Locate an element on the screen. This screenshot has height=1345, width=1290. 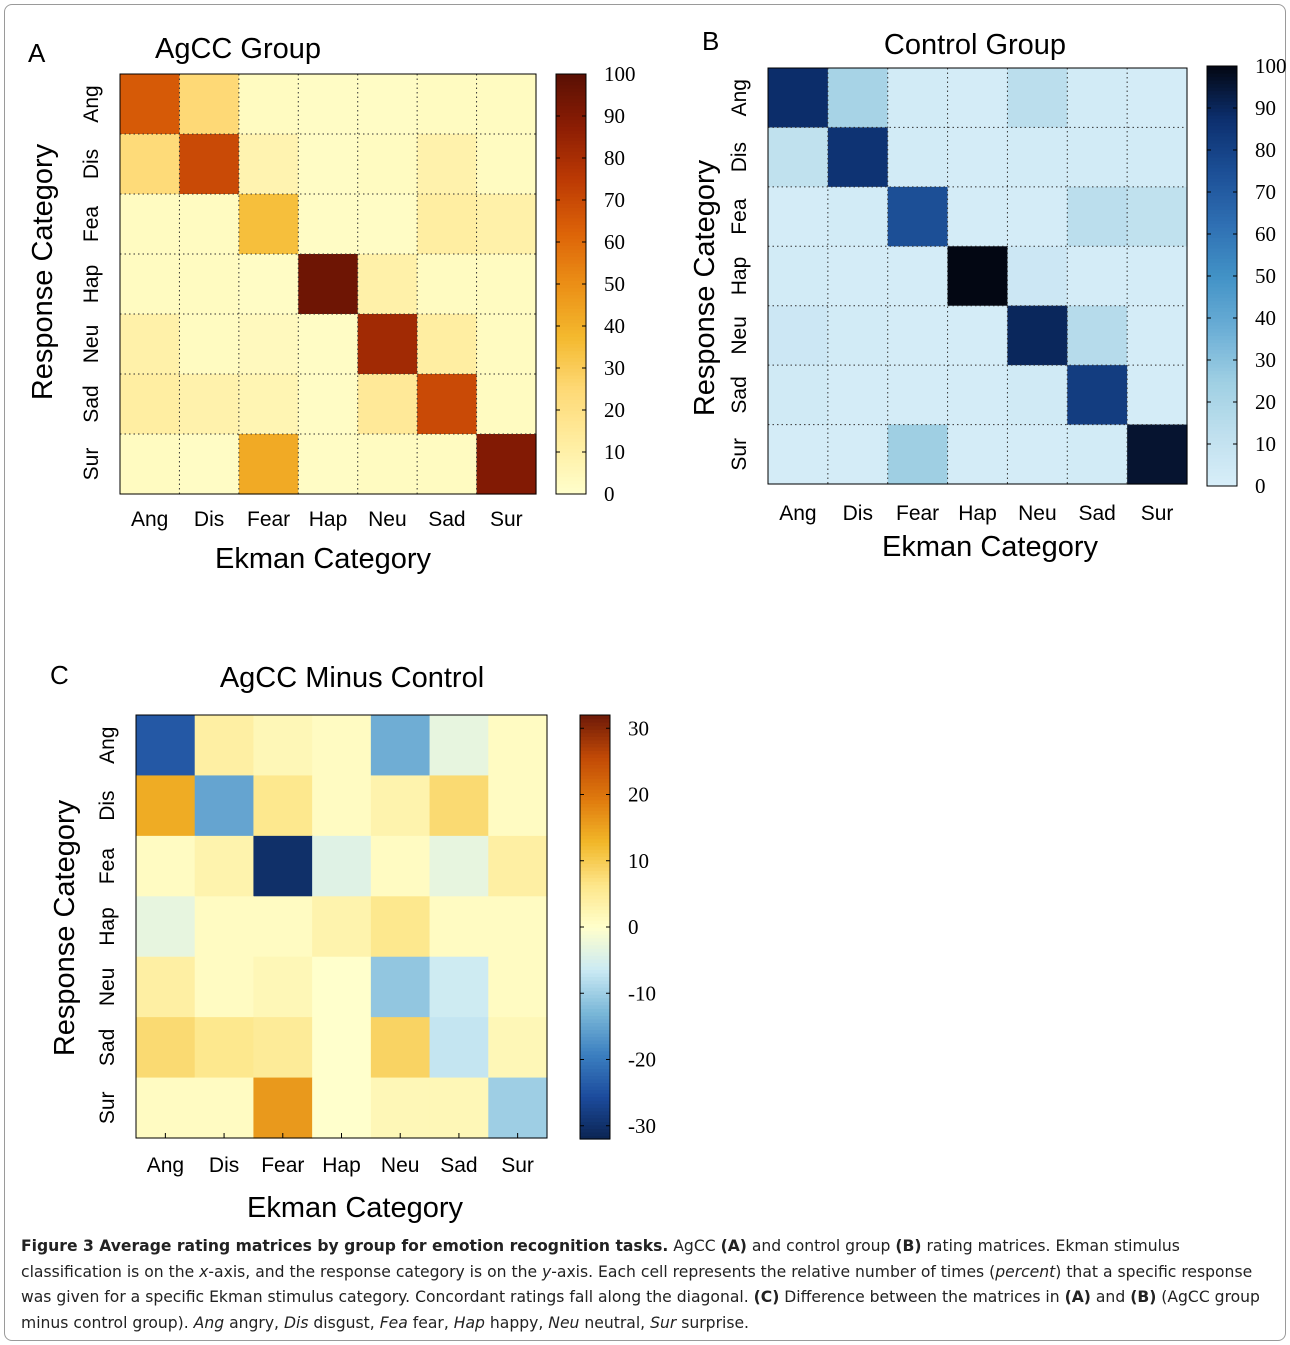
heatmap-cell-c-dis-ang is located at coordinates (166, 806).